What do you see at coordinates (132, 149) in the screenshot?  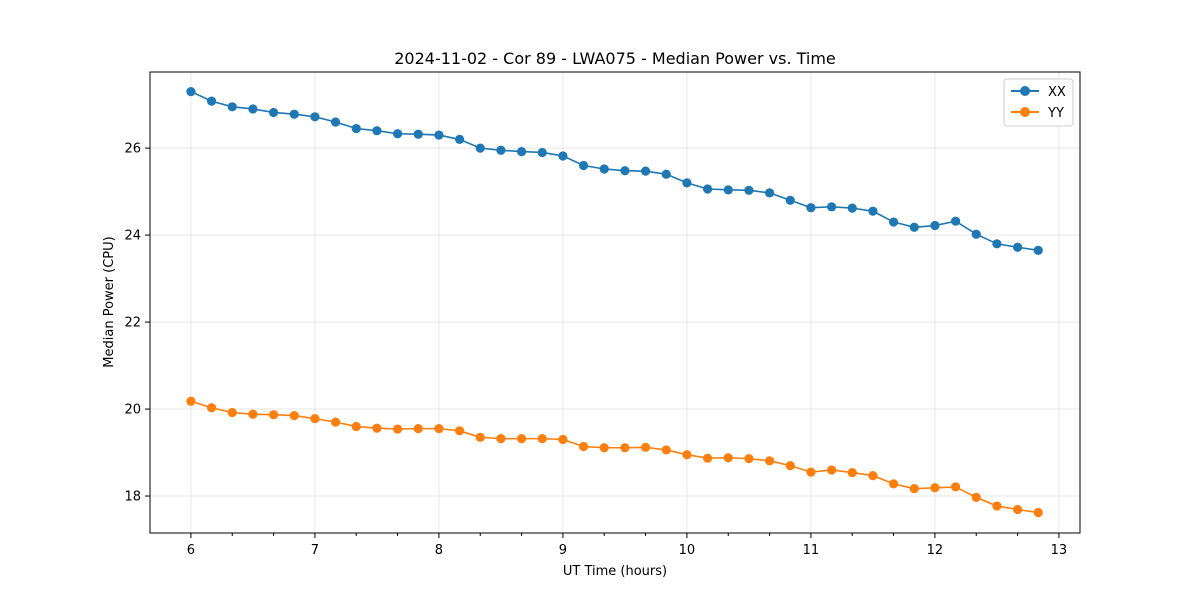 I see `y-tick-label: 26` at bounding box center [132, 149].